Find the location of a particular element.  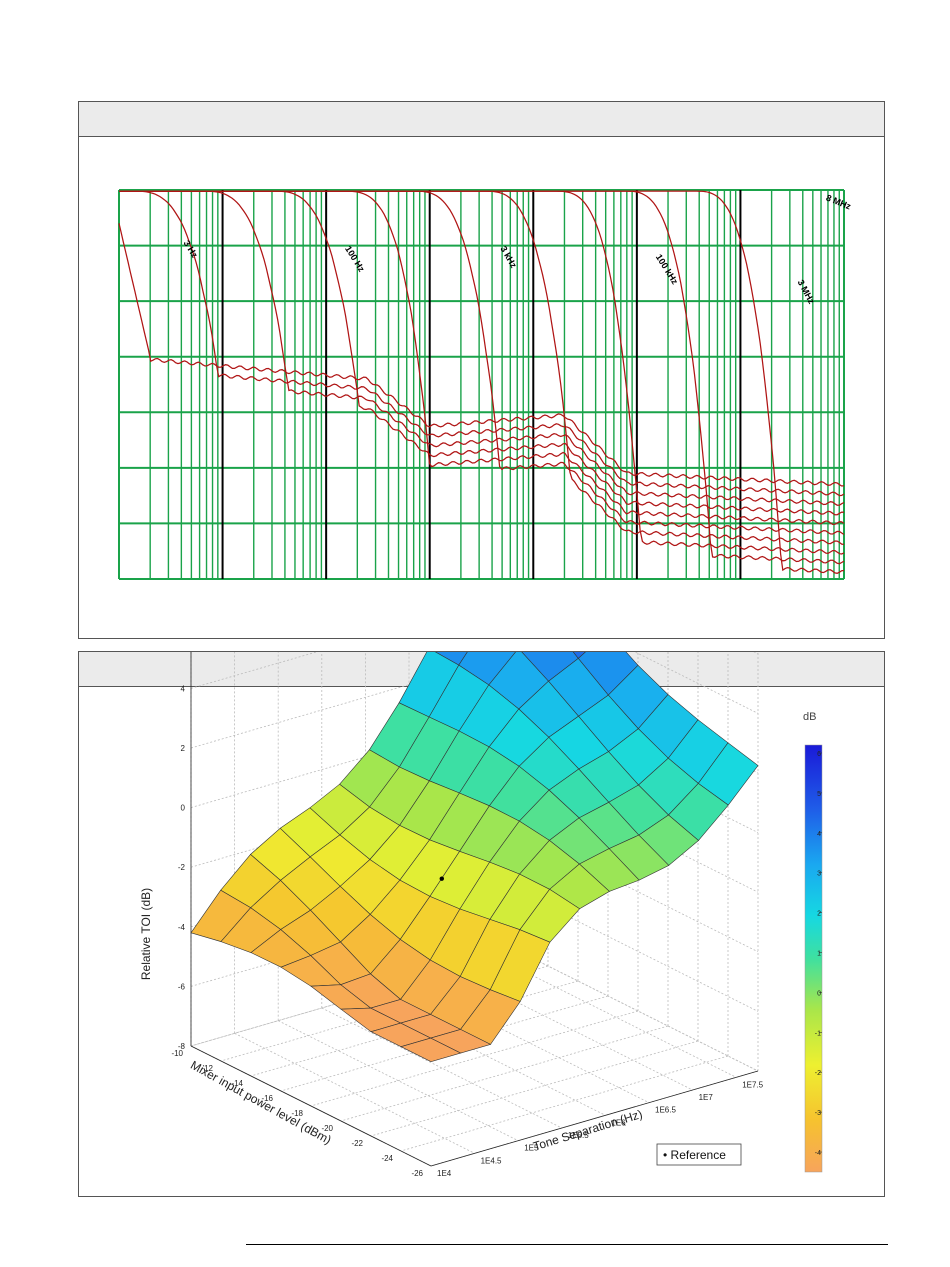

chart2-z-gridline is located at coordinates (474, 683).